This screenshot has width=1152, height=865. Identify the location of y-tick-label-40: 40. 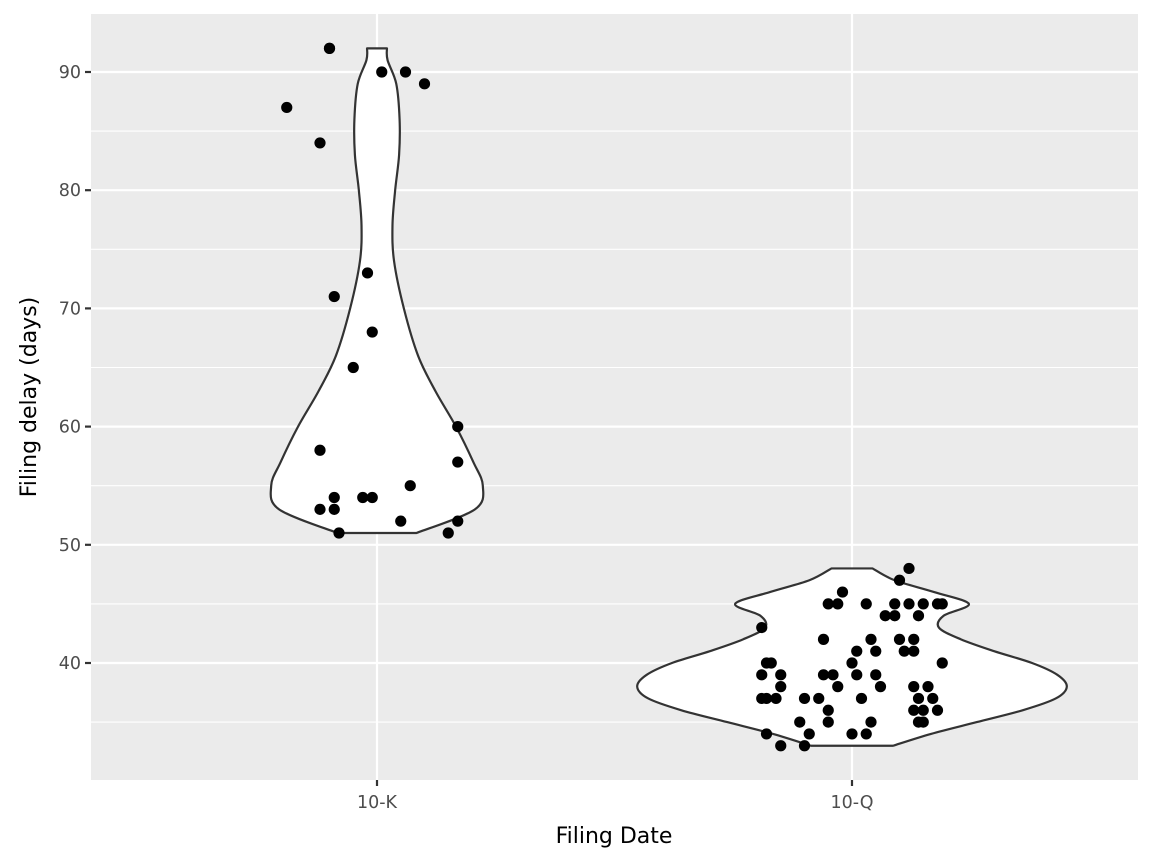
(70, 664).